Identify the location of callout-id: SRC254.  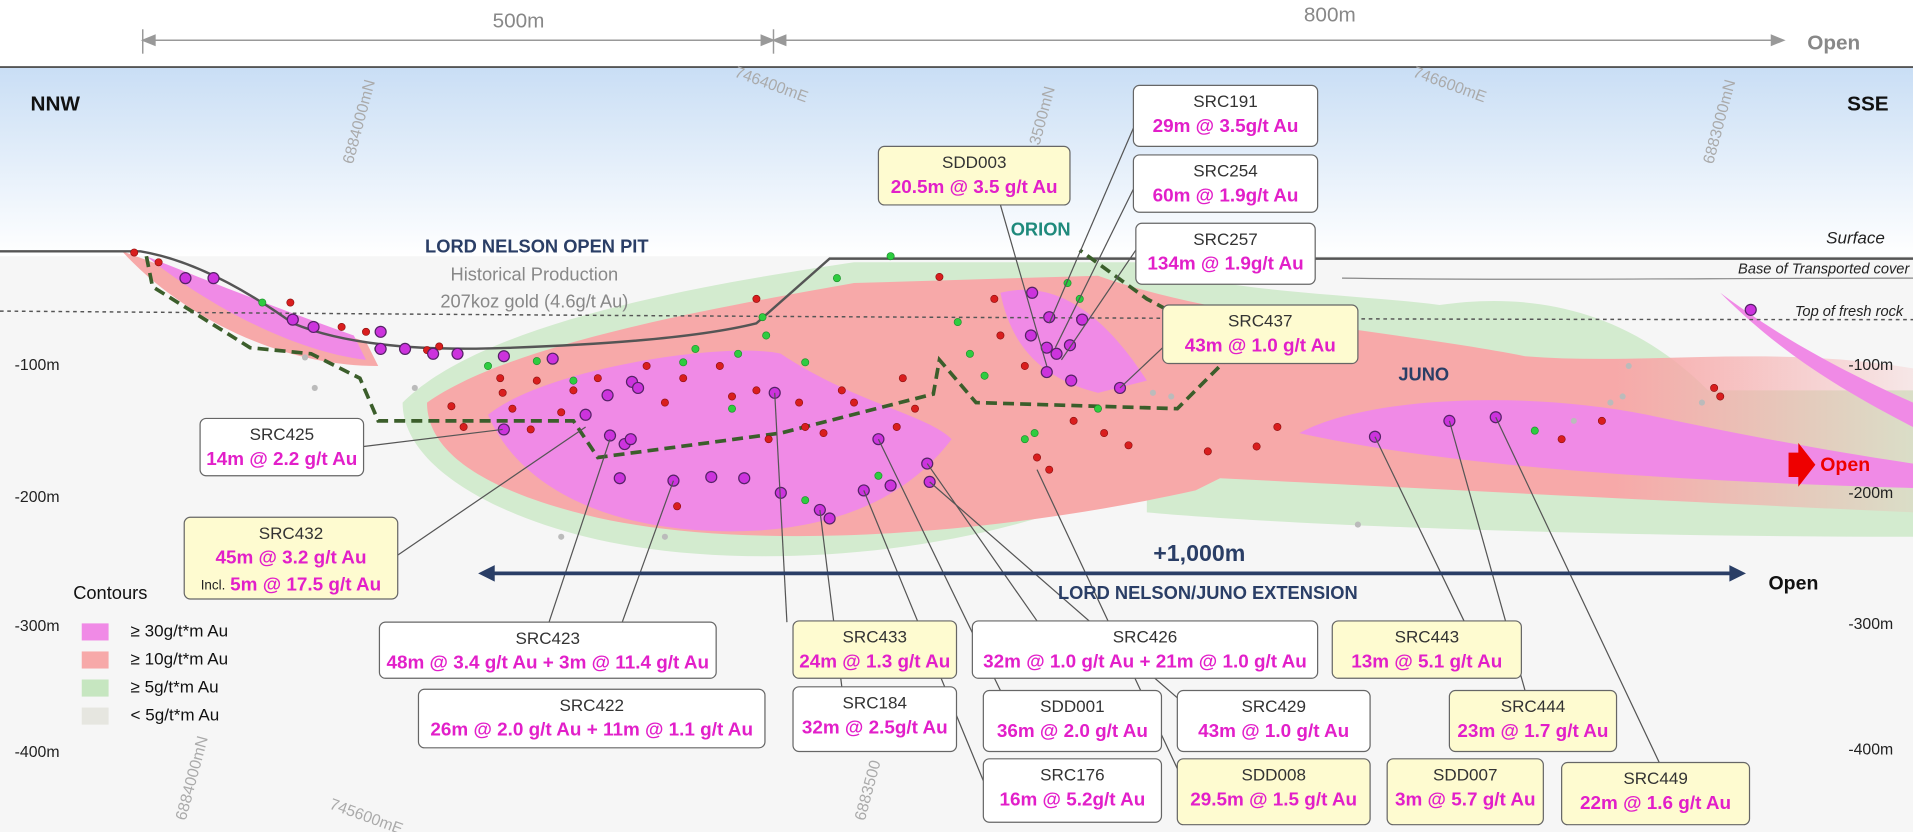
(1225, 171).